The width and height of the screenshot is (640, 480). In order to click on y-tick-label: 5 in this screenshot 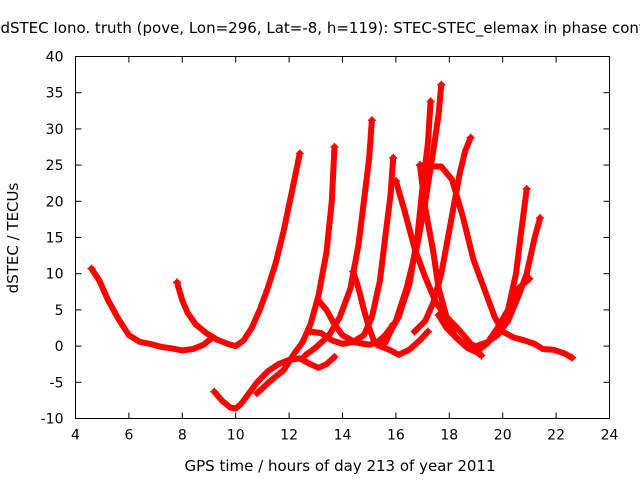, I will do `click(59, 311)`.